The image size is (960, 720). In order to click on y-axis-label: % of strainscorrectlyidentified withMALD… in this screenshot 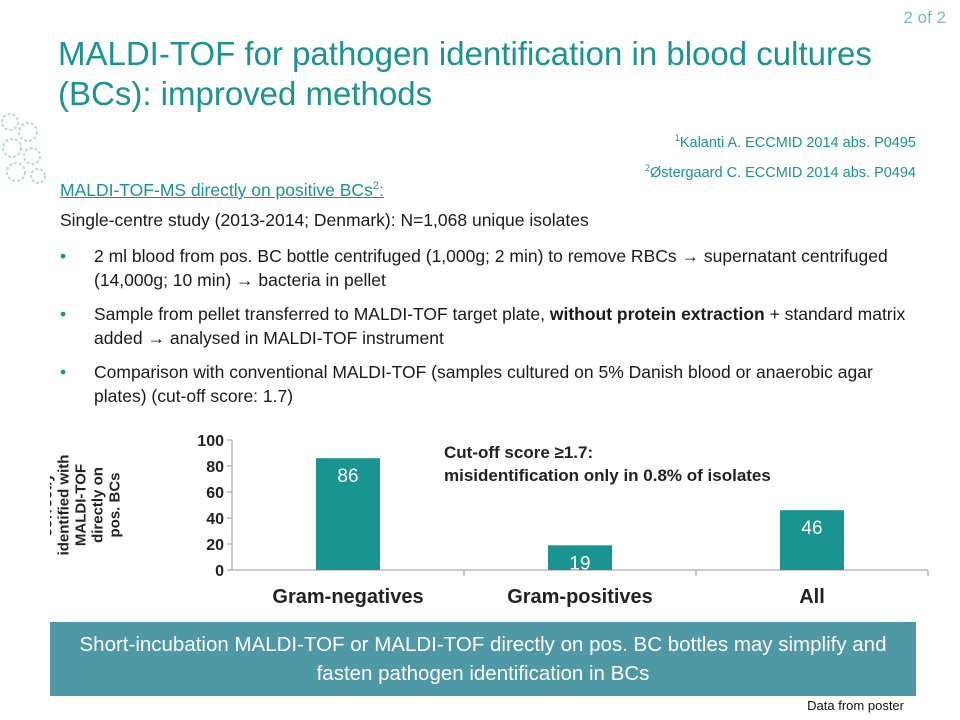, I will do `click(87, 505)`.